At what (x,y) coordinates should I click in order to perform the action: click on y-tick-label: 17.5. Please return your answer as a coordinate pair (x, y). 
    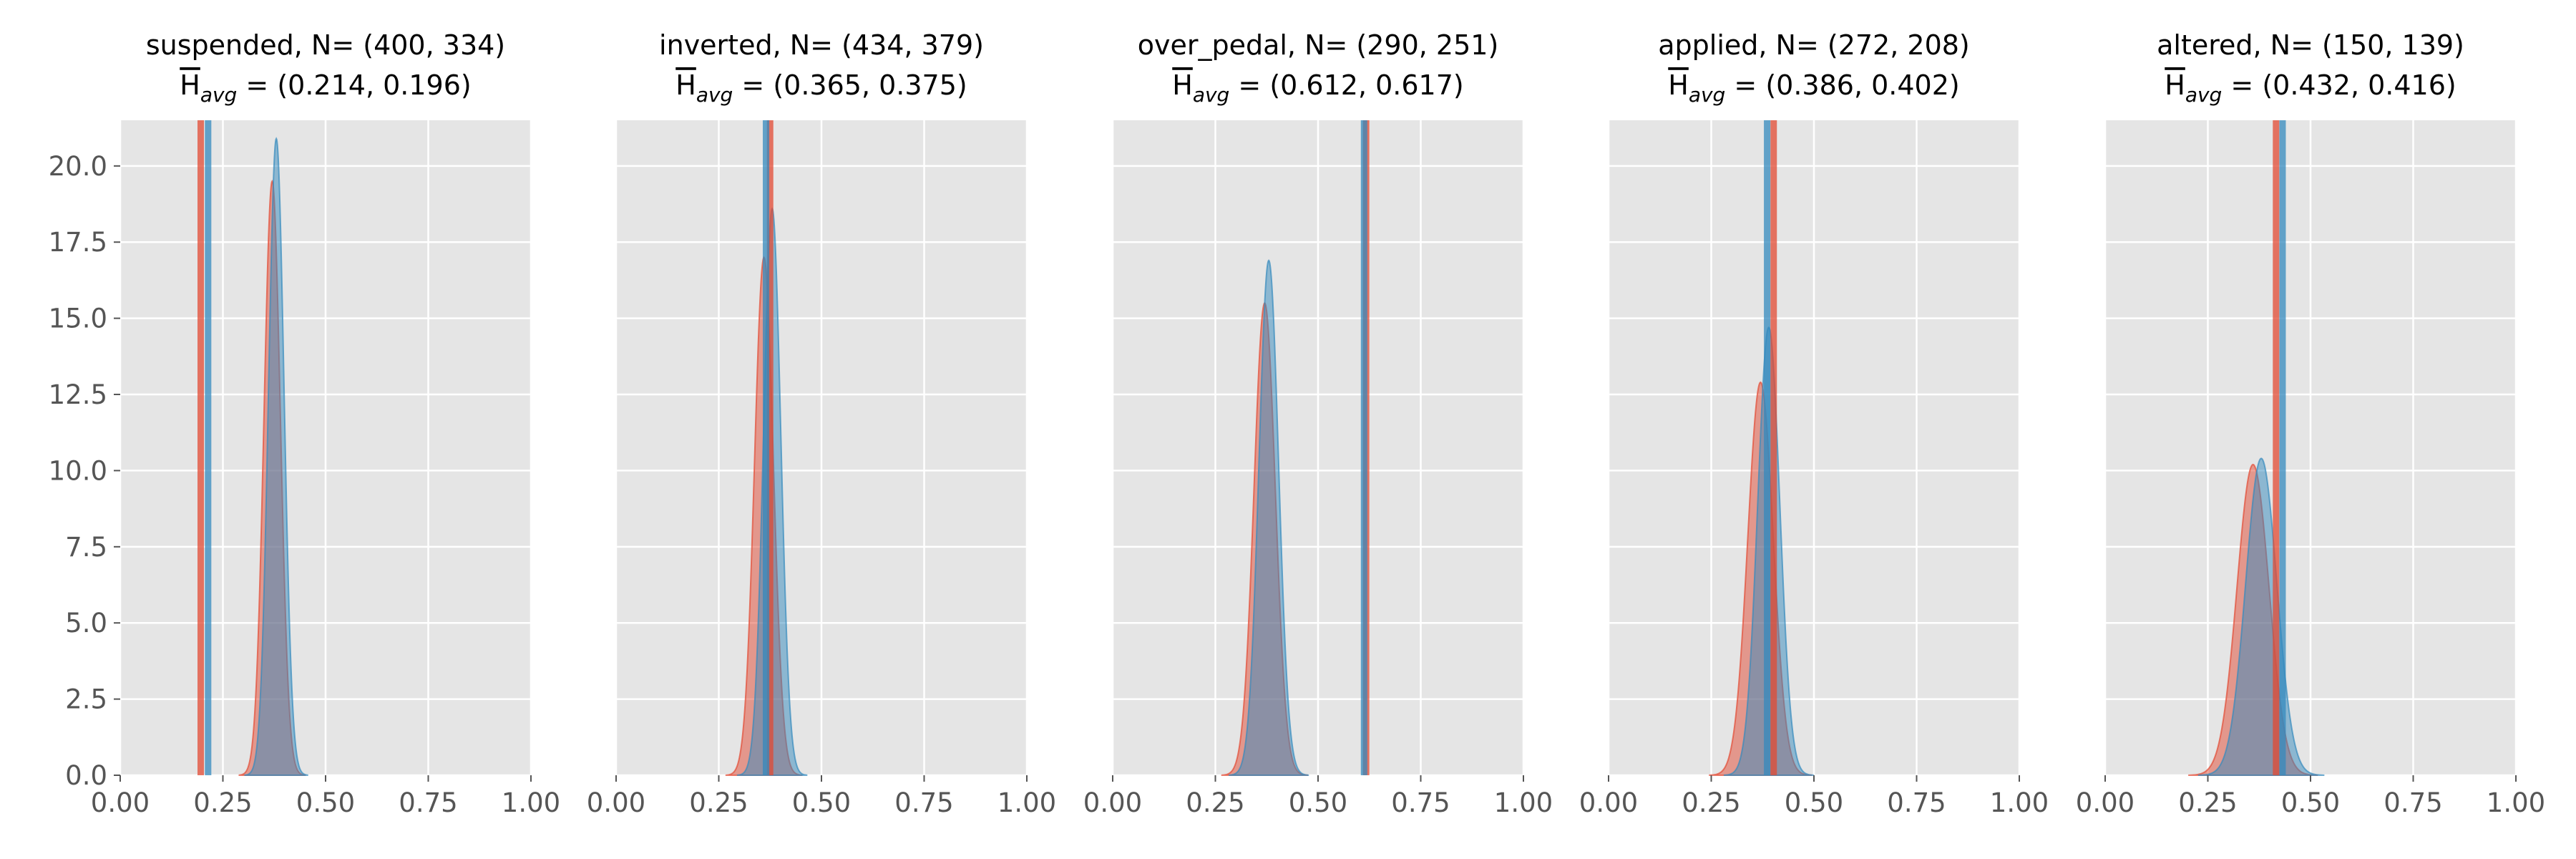
    Looking at the image, I should click on (78, 242).